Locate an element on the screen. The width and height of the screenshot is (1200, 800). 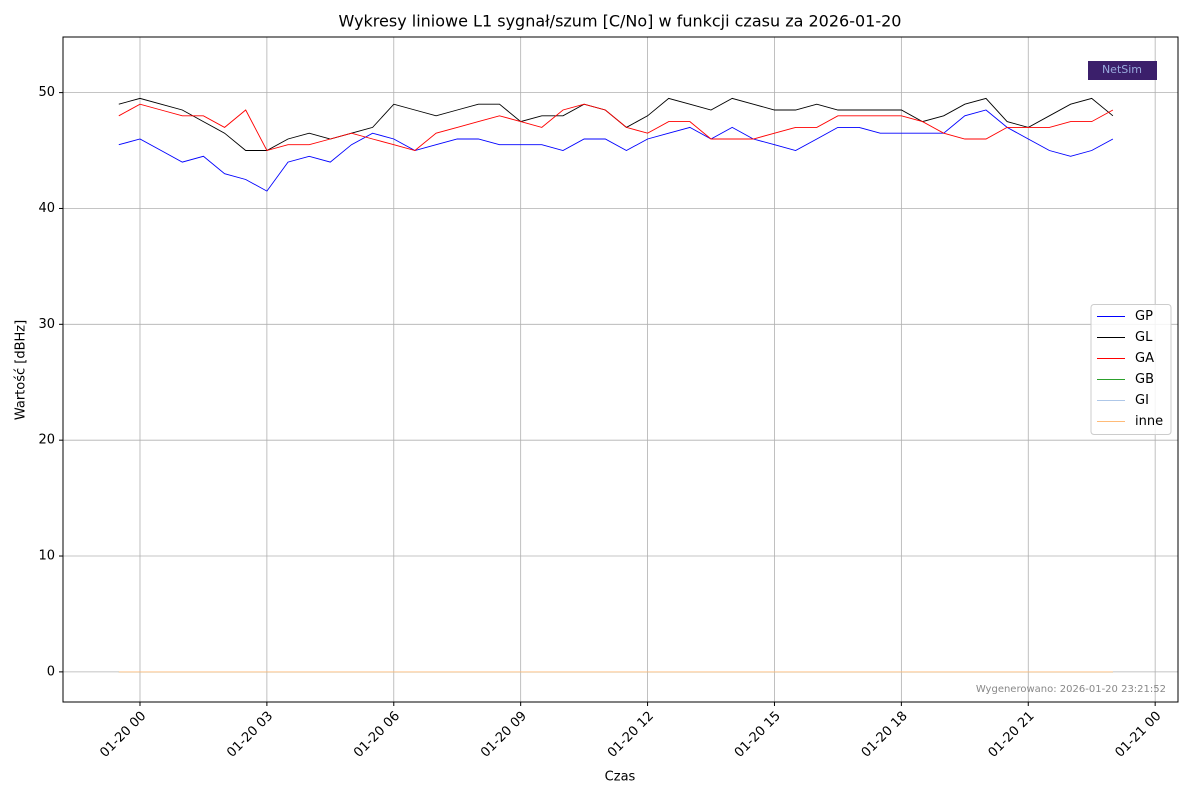
x-tick-label: 01-20 18 is located at coordinates (885, 735).